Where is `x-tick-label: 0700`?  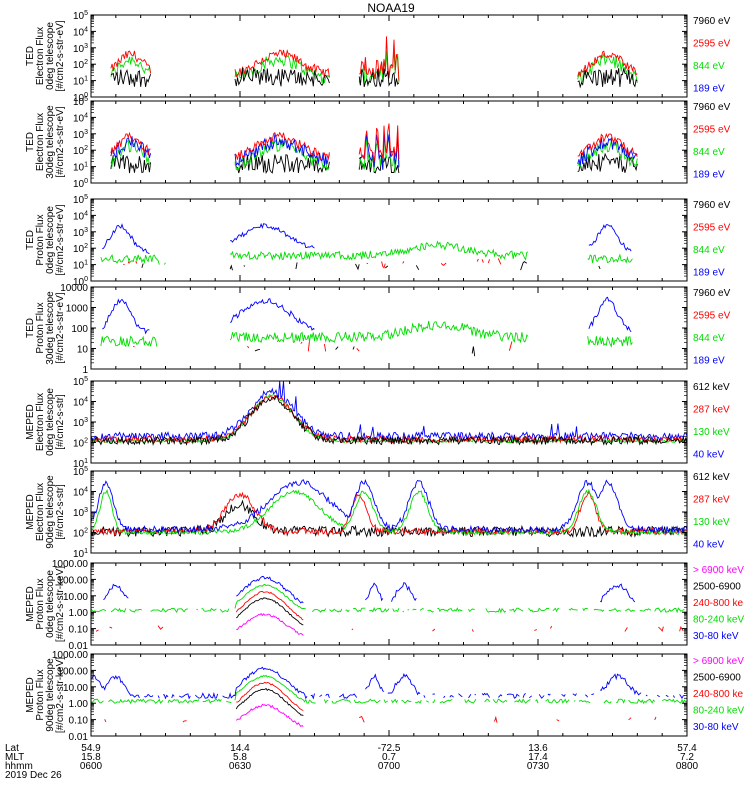 x-tick-label: 0700 is located at coordinates (389, 766).